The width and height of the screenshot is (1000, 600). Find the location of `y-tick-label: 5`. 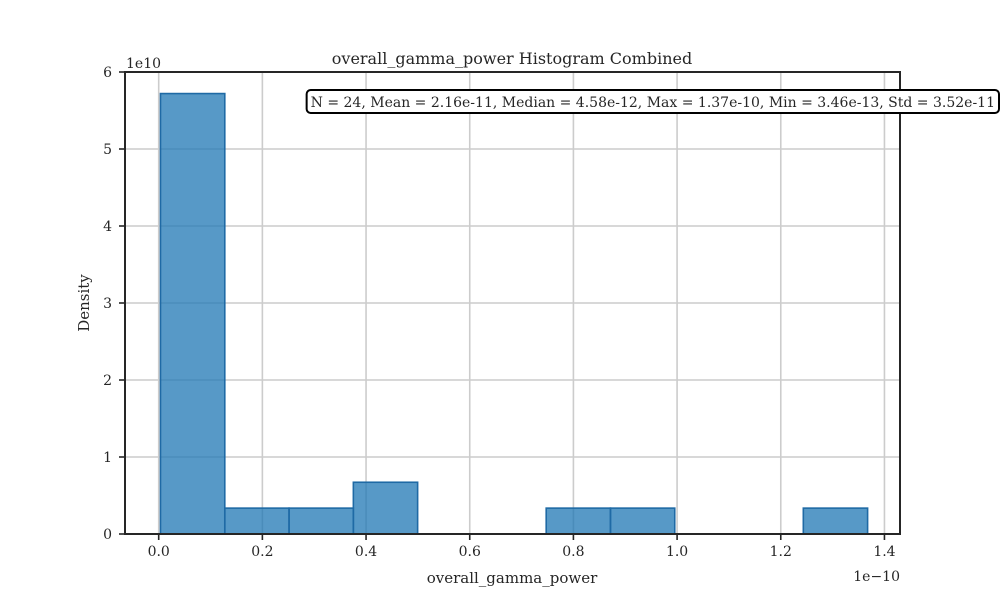

y-tick-label: 5 is located at coordinates (107, 150).